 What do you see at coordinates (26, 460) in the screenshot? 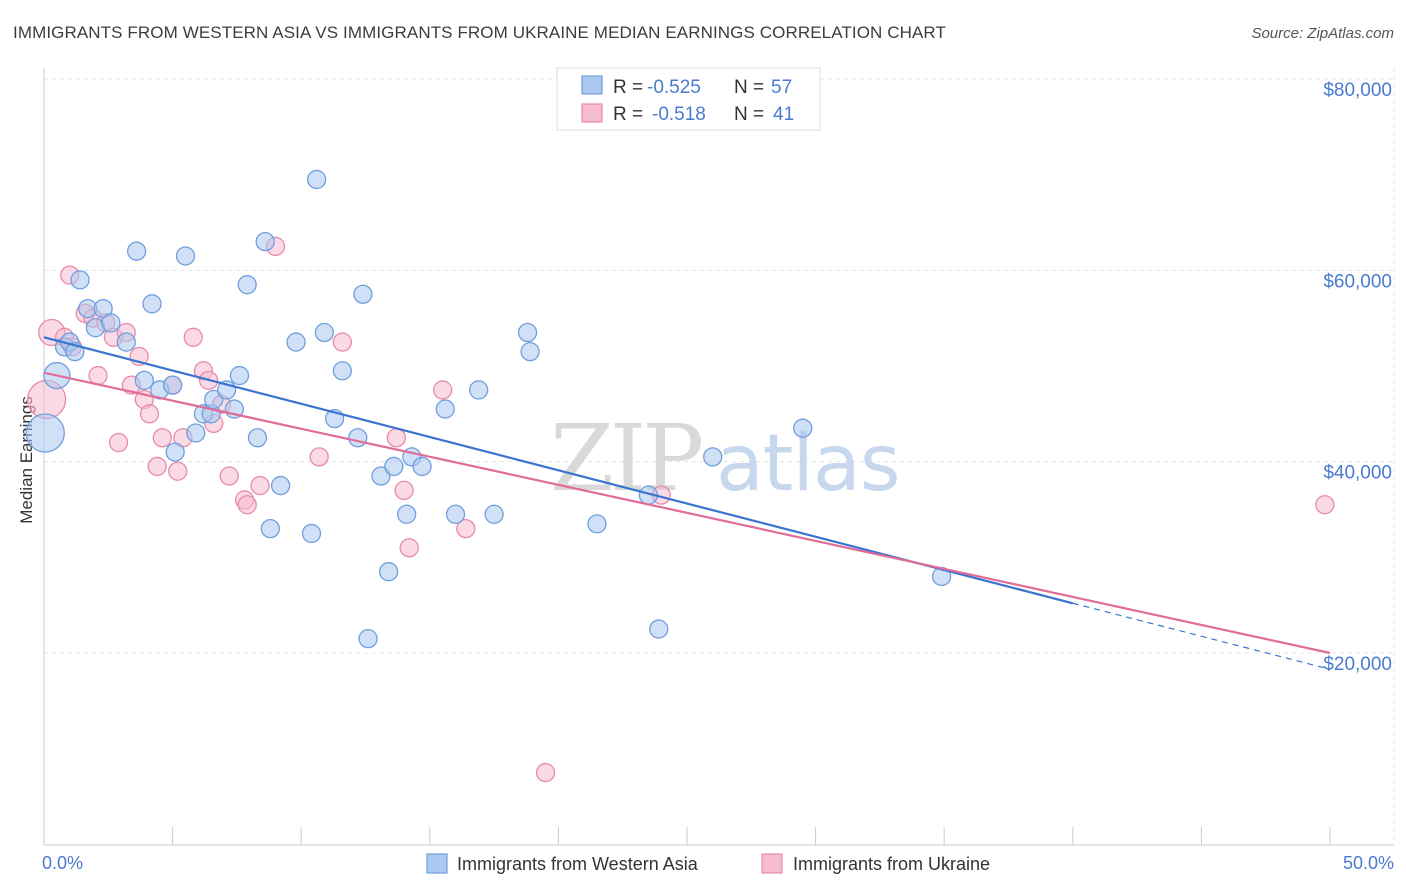
I see `y-axis-label: Median Earnings` at bounding box center [26, 460].